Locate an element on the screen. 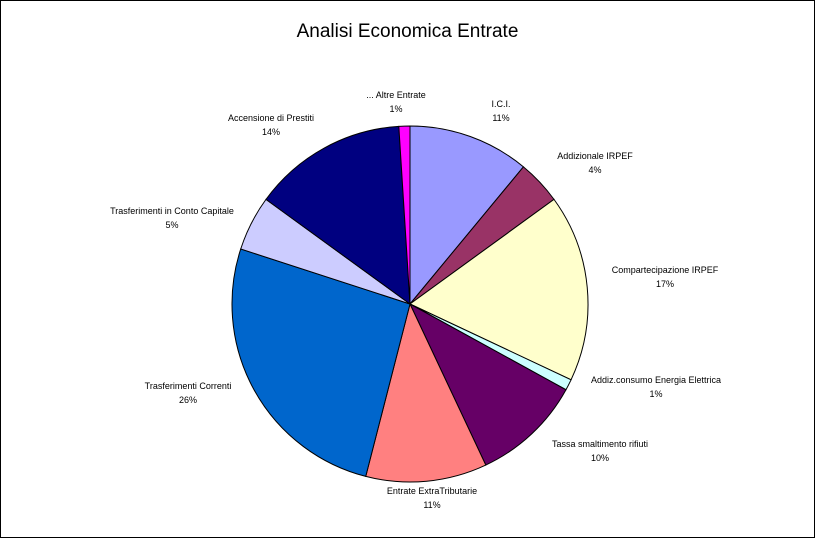 The width and height of the screenshot is (815, 538). slice-category-label: Entrate ExtraTributarie is located at coordinates (432, 491).